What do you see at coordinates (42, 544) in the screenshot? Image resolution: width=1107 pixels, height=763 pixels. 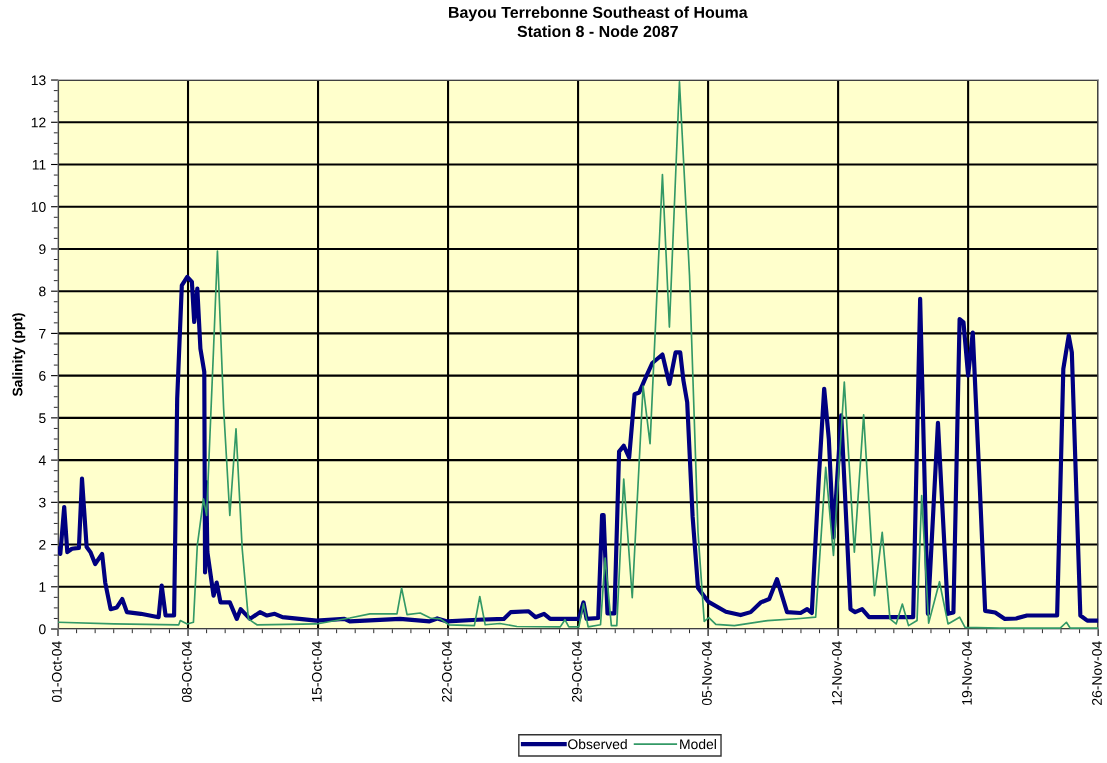 I see `y-tick-label: 2` at bounding box center [42, 544].